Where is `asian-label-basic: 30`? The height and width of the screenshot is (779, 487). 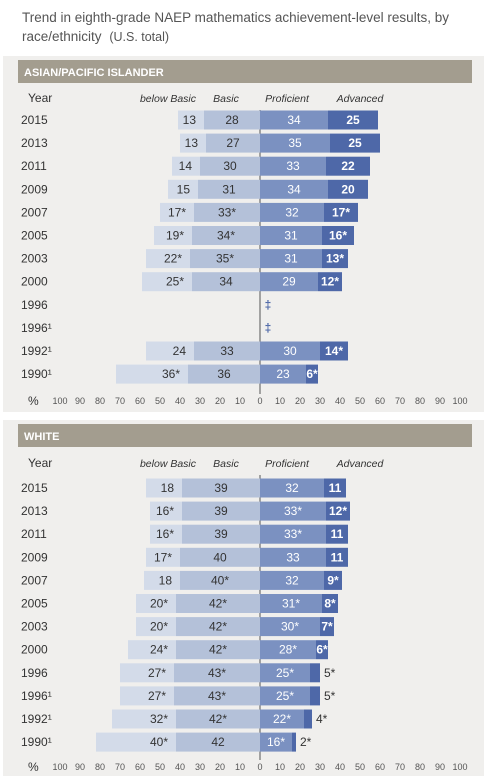
asian-label-basic: 30 is located at coordinates (230, 166).